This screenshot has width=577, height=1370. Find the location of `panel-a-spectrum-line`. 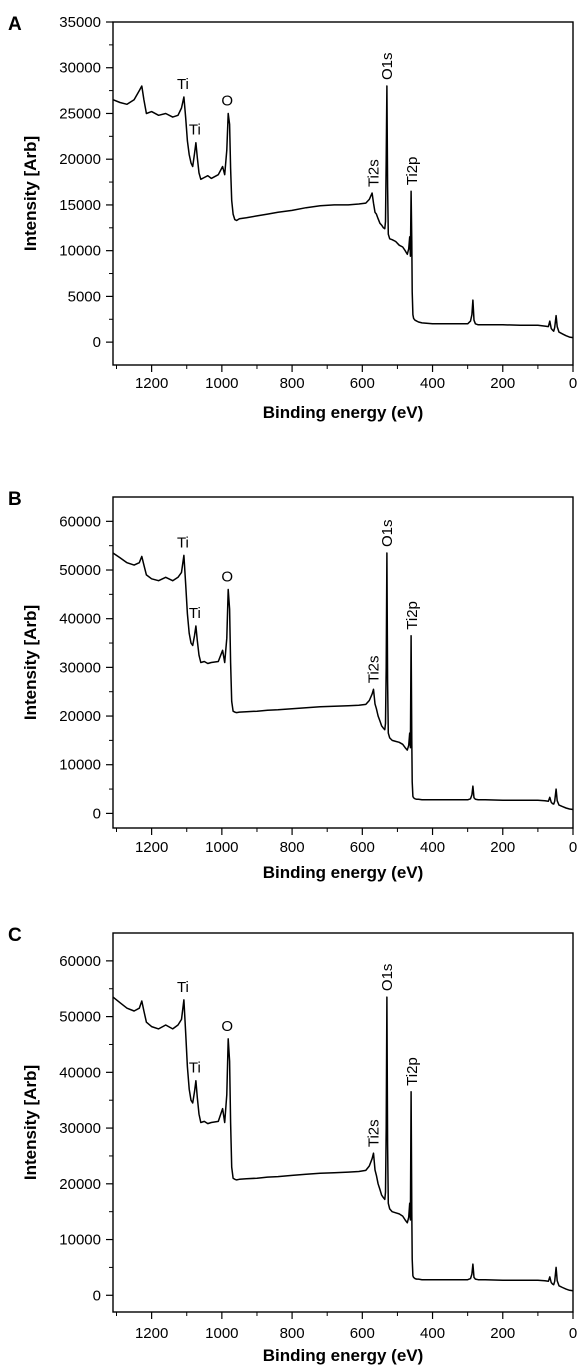

panel-a-spectrum-line is located at coordinates (343, 212).